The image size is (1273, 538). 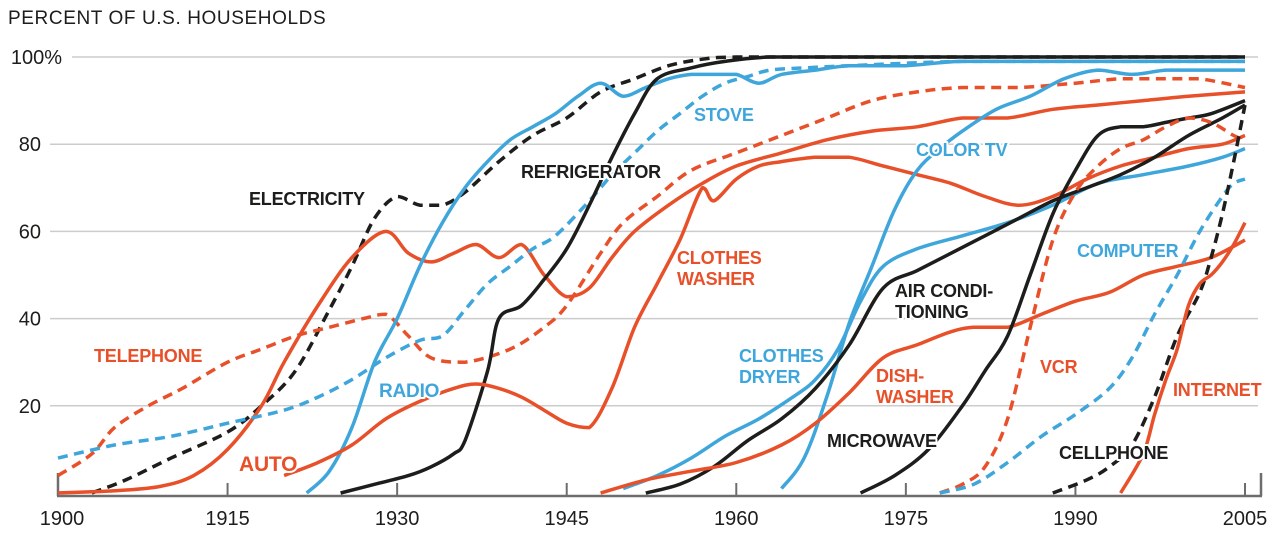 What do you see at coordinates (724, 115) in the screenshot?
I see `series-label-stove: STOVE` at bounding box center [724, 115].